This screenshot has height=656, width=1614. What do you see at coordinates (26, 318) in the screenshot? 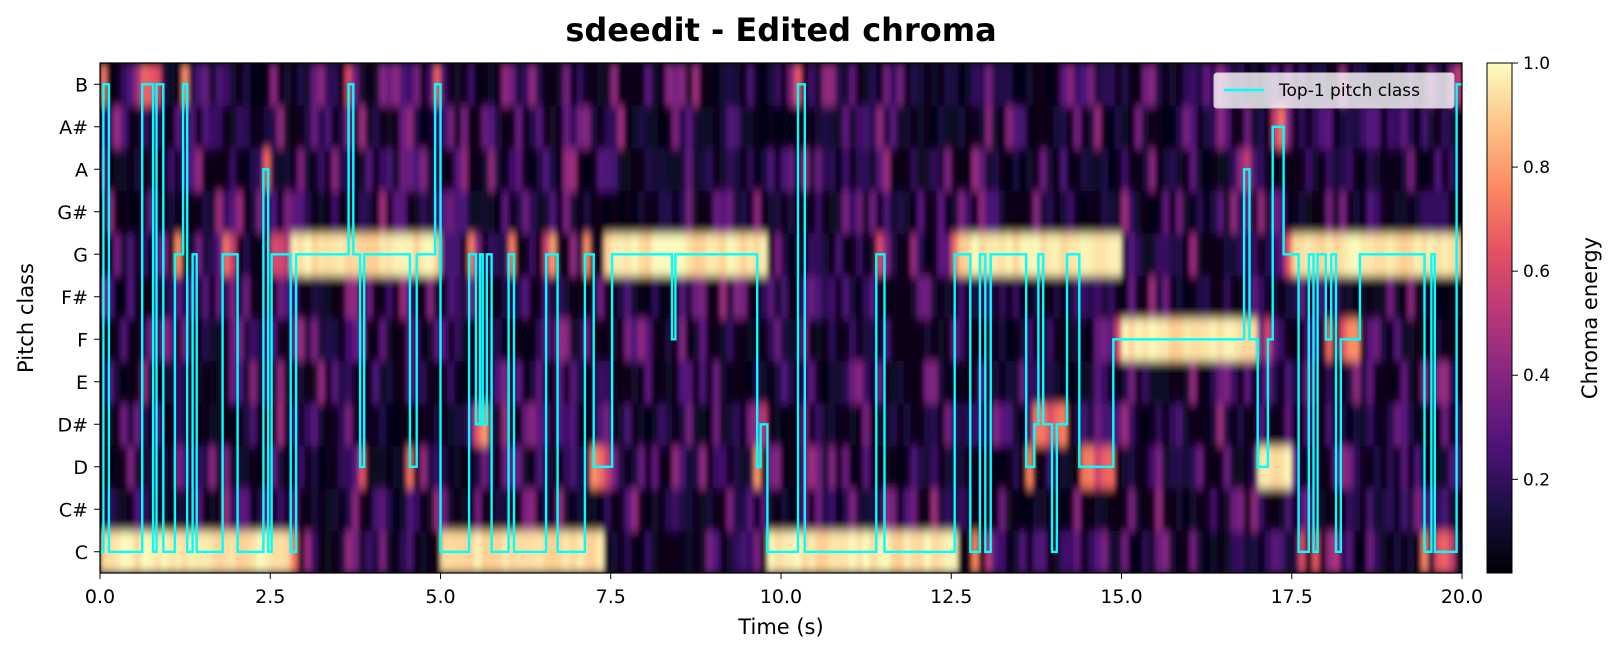
I see `y-axis-label: Pitch class` at bounding box center [26, 318].